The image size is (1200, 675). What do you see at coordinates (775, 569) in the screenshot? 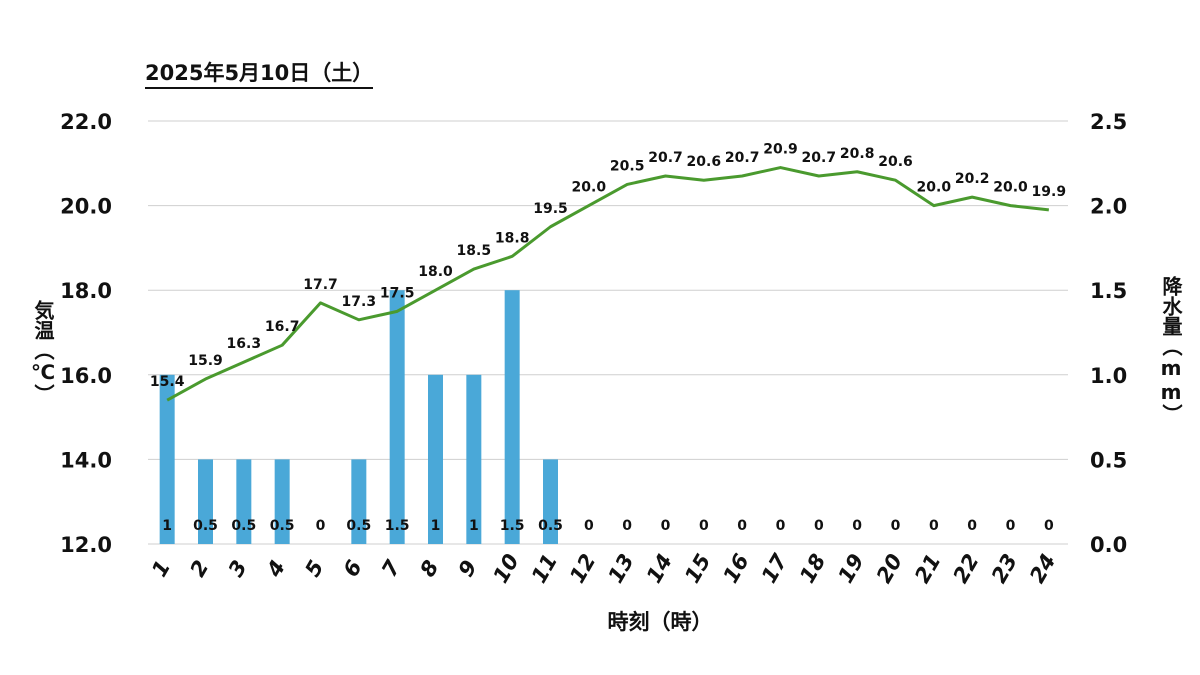
I see `x-tick-label: 17` at bounding box center [775, 569].